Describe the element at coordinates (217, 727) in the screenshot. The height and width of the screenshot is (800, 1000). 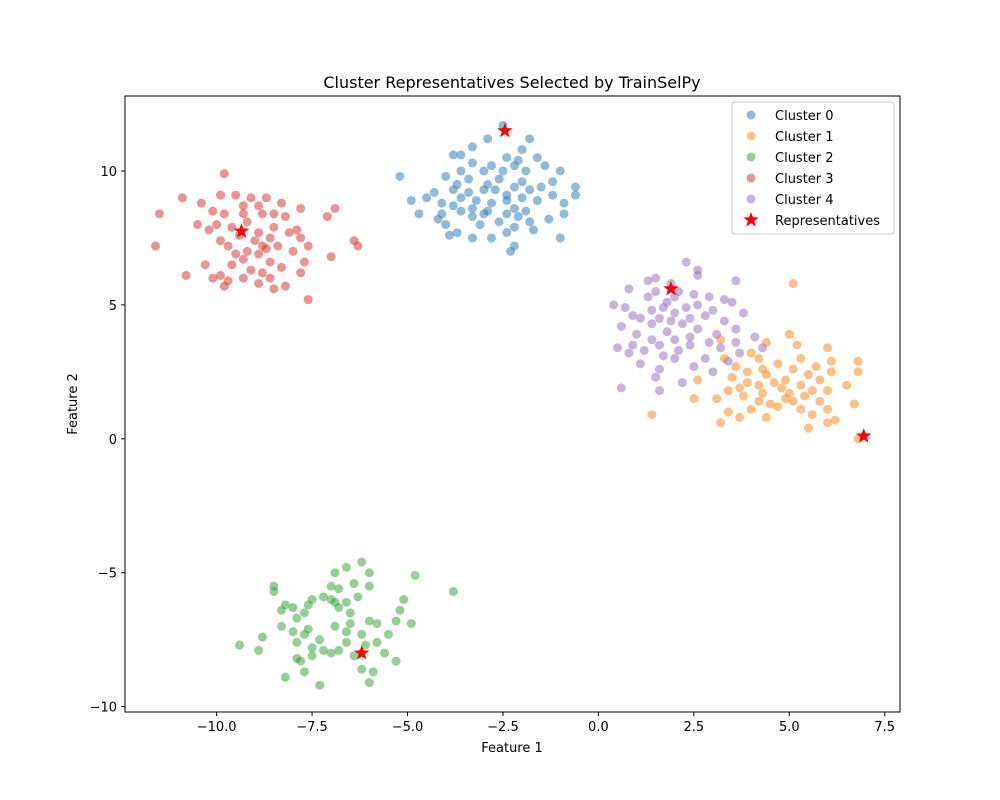
I see `x-tick-label: −10.0` at that location.